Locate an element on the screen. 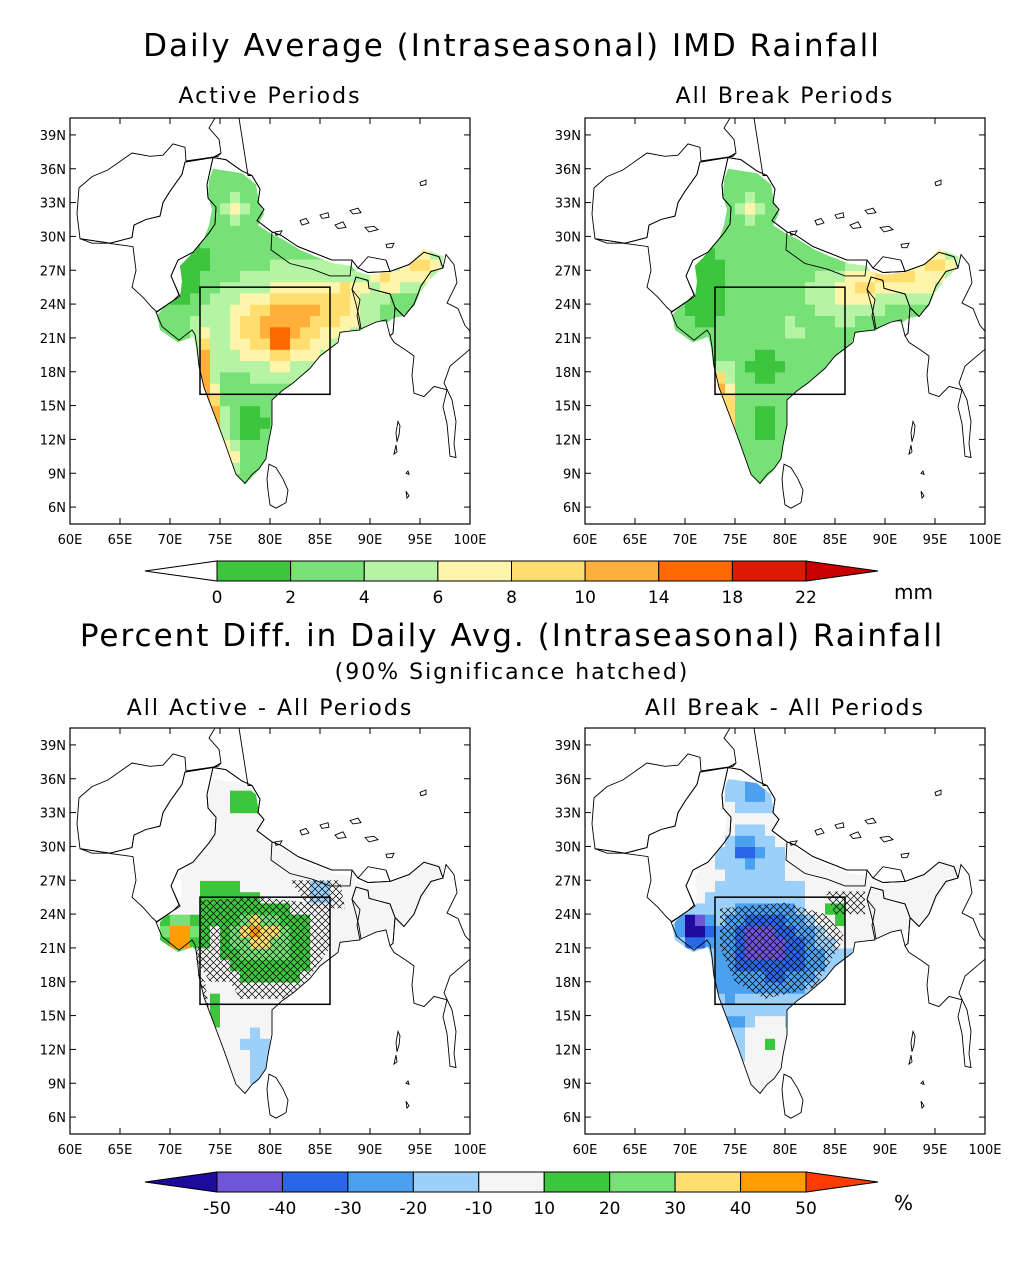 The height and width of the screenshot is (1280, 1024). lat-tick-label: 39N is located at coordinates (53, 136).